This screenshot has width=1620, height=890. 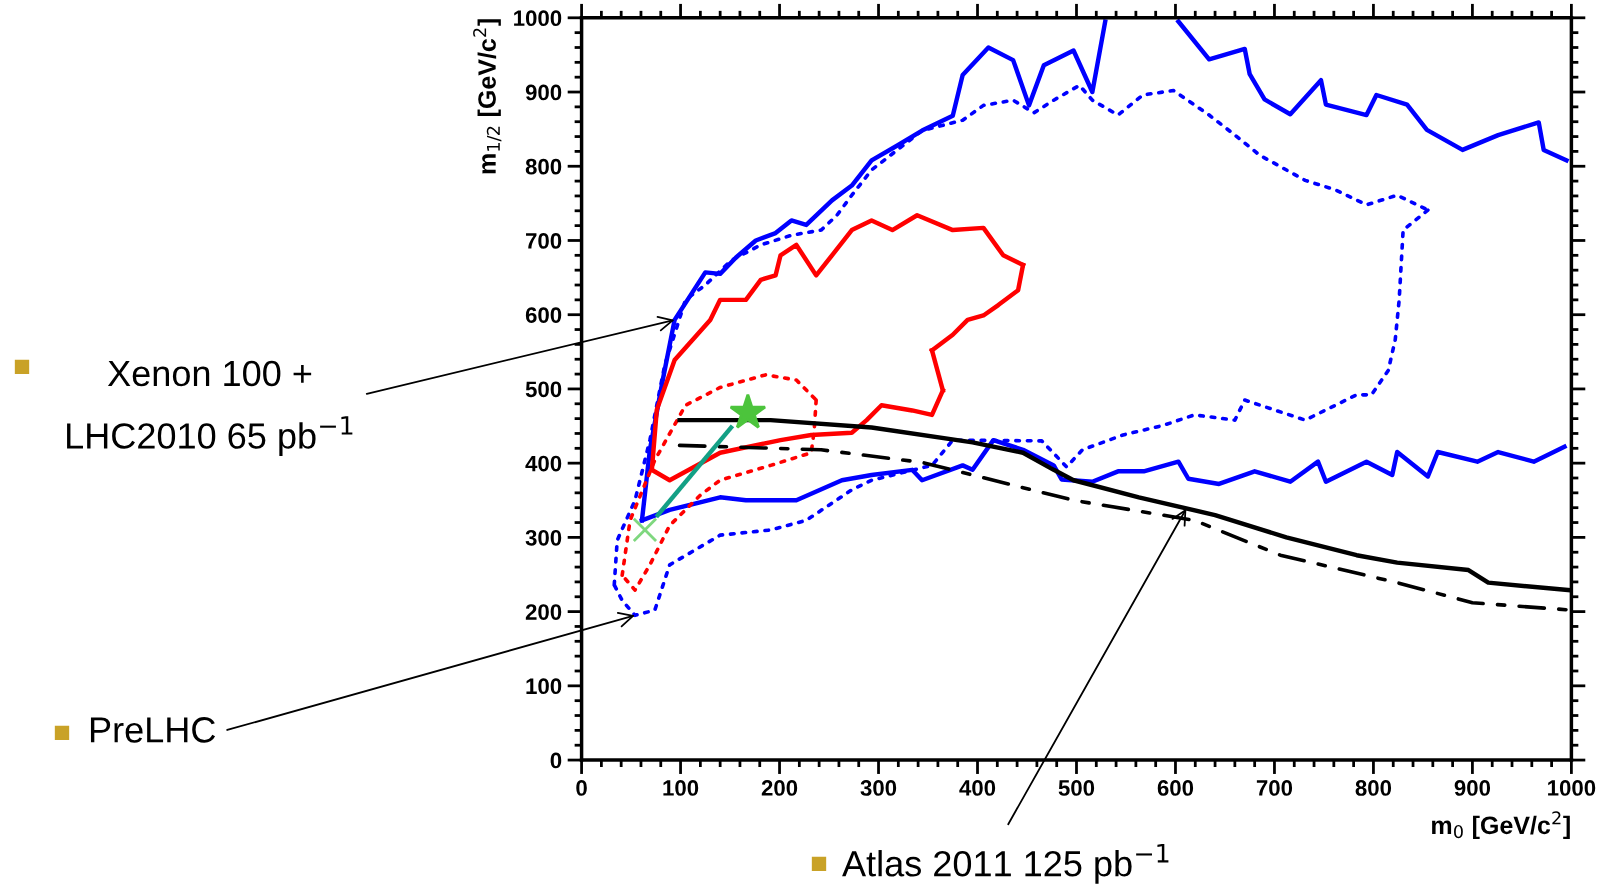 What do you see at coordinates (581, 788) in the screenshot?
I see `x-tick-label: 0` at bounding box center [581, 788].